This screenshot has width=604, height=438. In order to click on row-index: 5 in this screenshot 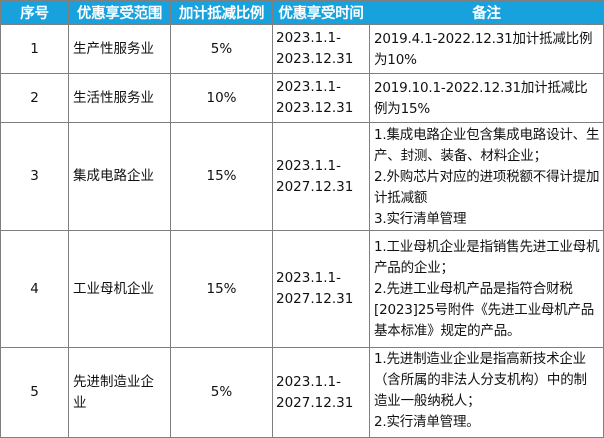, I will do `click(34, 392)`.